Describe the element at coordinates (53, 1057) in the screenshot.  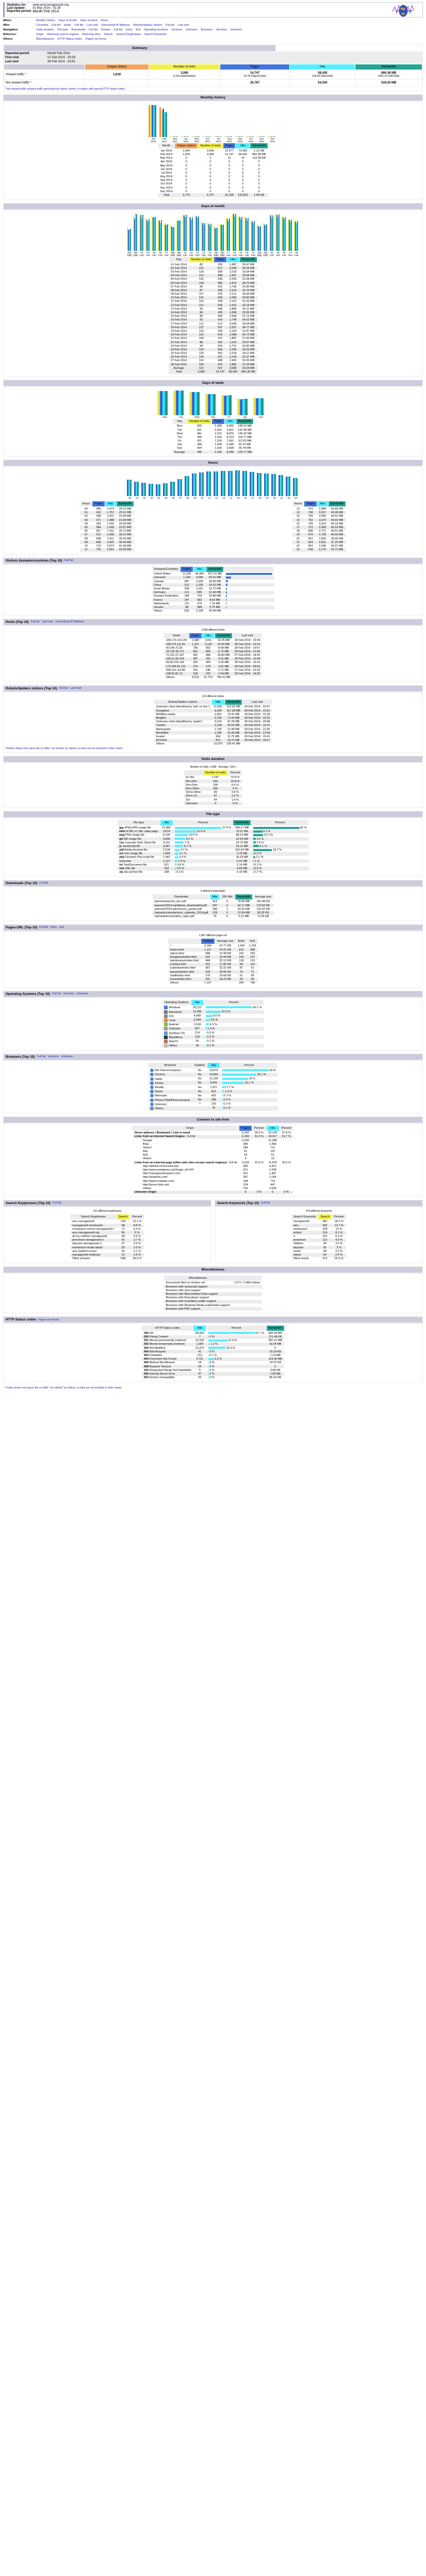
I see `browsers-sub-link-1: Versions` at that location.